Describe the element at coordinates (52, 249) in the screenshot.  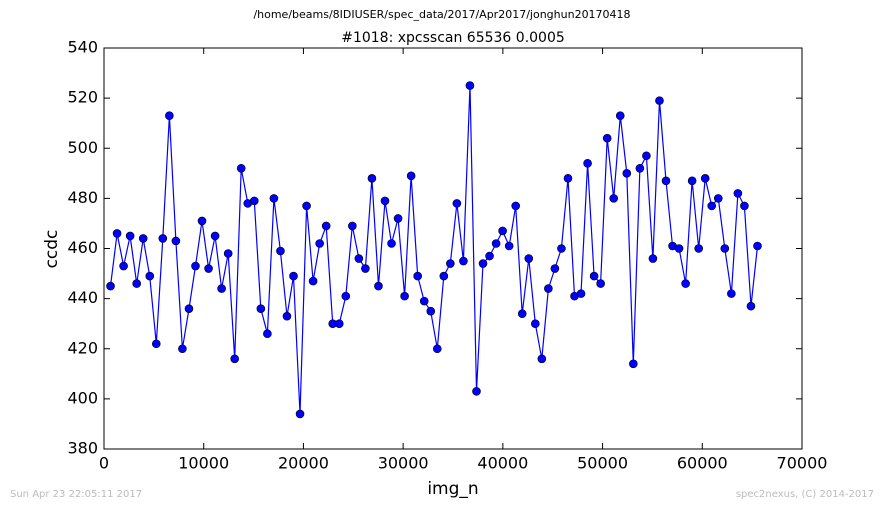
I see `y-axis-label: ccdc` at that location.